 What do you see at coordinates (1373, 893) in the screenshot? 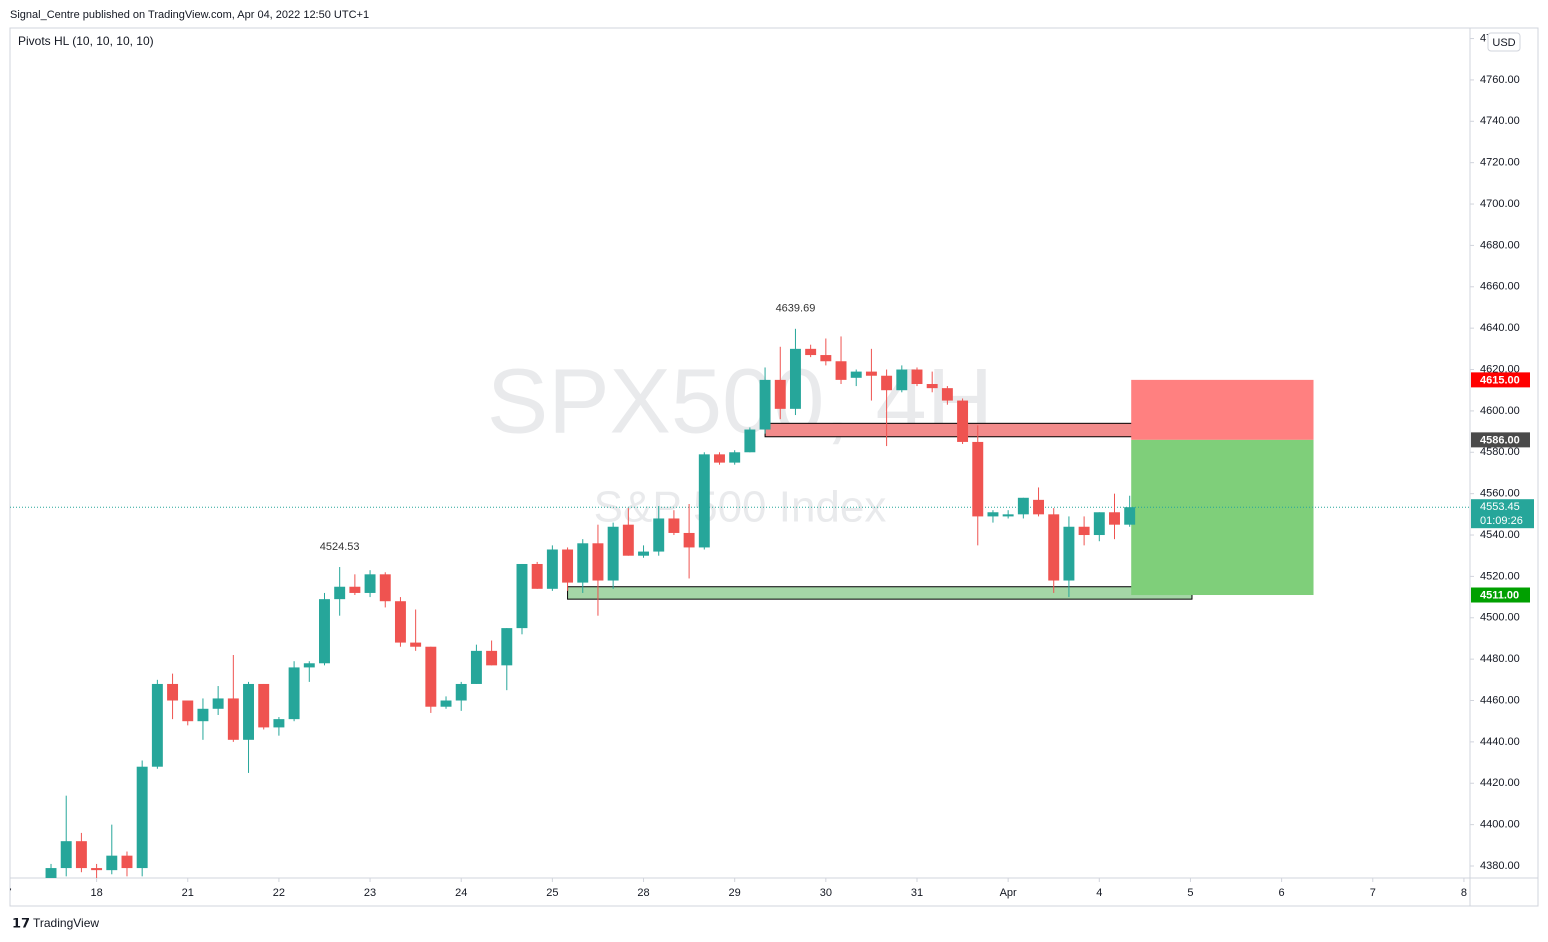
I see `x-tick-label: 7` at bounding box center [1373, 893].